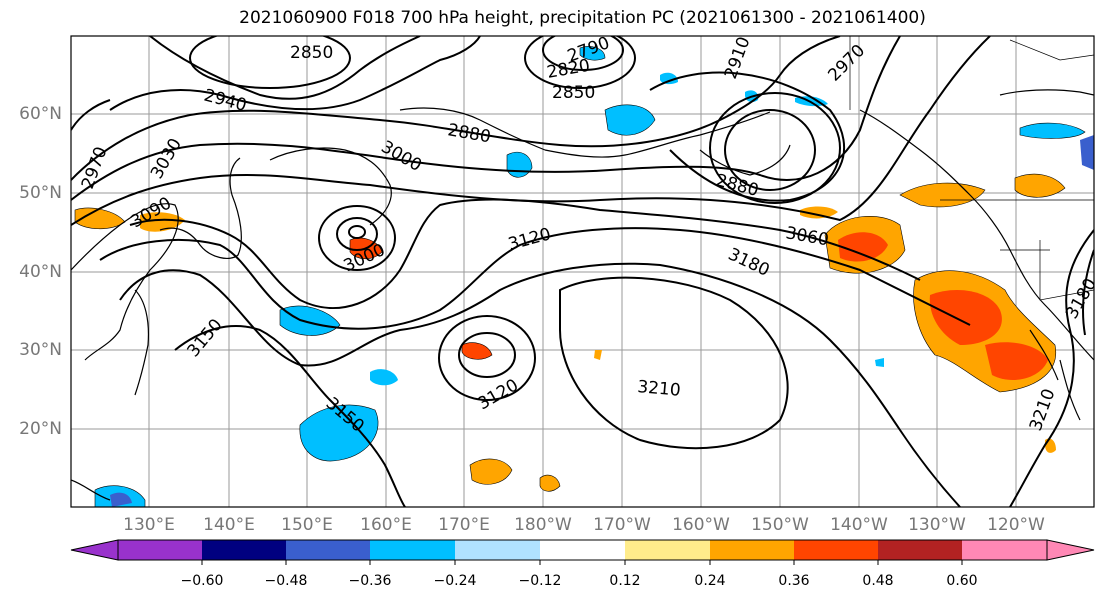 This screenshot has width=1105, height=601. I want to click on colorbar-tick-label: 0.12, so click(625, 581).